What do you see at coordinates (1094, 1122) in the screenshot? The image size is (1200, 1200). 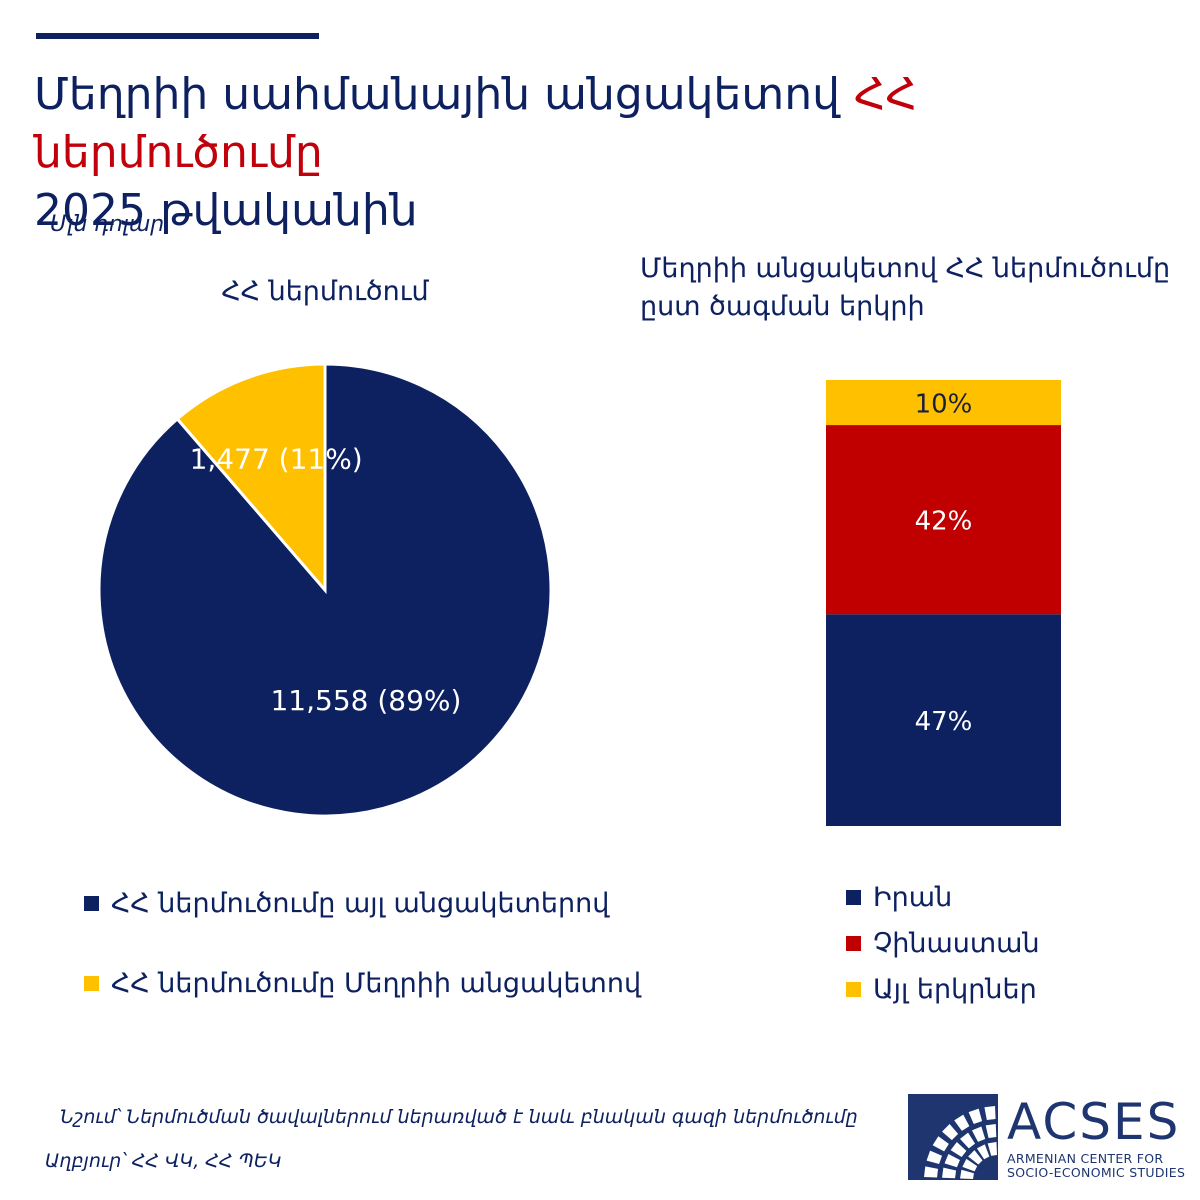 I see `logo-name: ACSES` at bounding box center [1094, 1122].